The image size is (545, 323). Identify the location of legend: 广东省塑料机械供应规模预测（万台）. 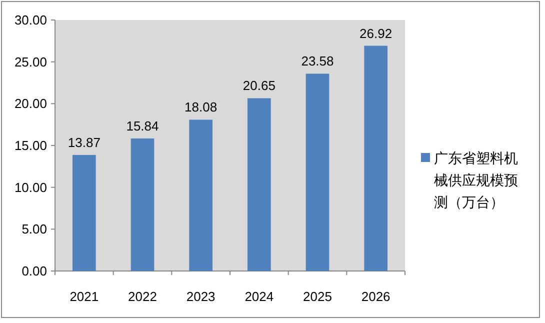
(469, 180).